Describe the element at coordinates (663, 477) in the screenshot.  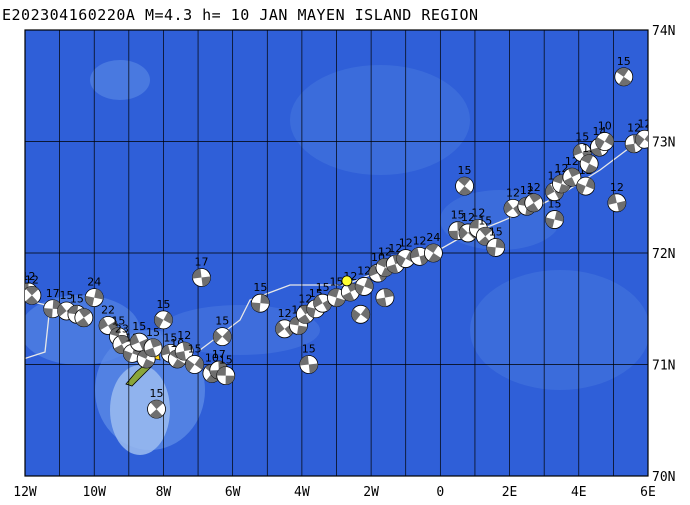
I see `latitude-tick-label: 70N` at that location.